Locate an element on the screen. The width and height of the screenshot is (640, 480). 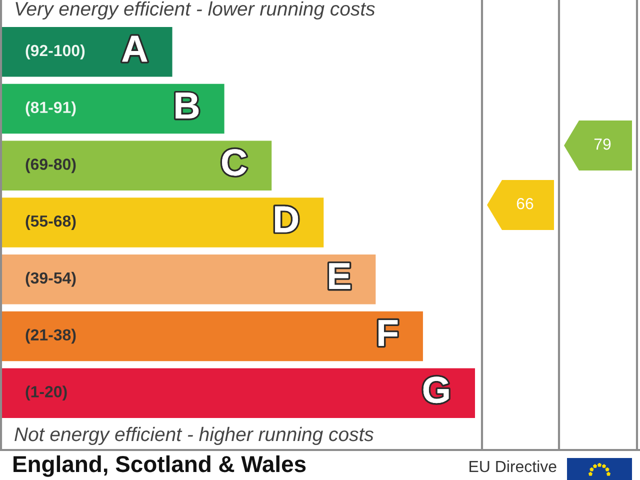
annotation: Not energy efficient - higher running costs is located at coordinates (194, 436).